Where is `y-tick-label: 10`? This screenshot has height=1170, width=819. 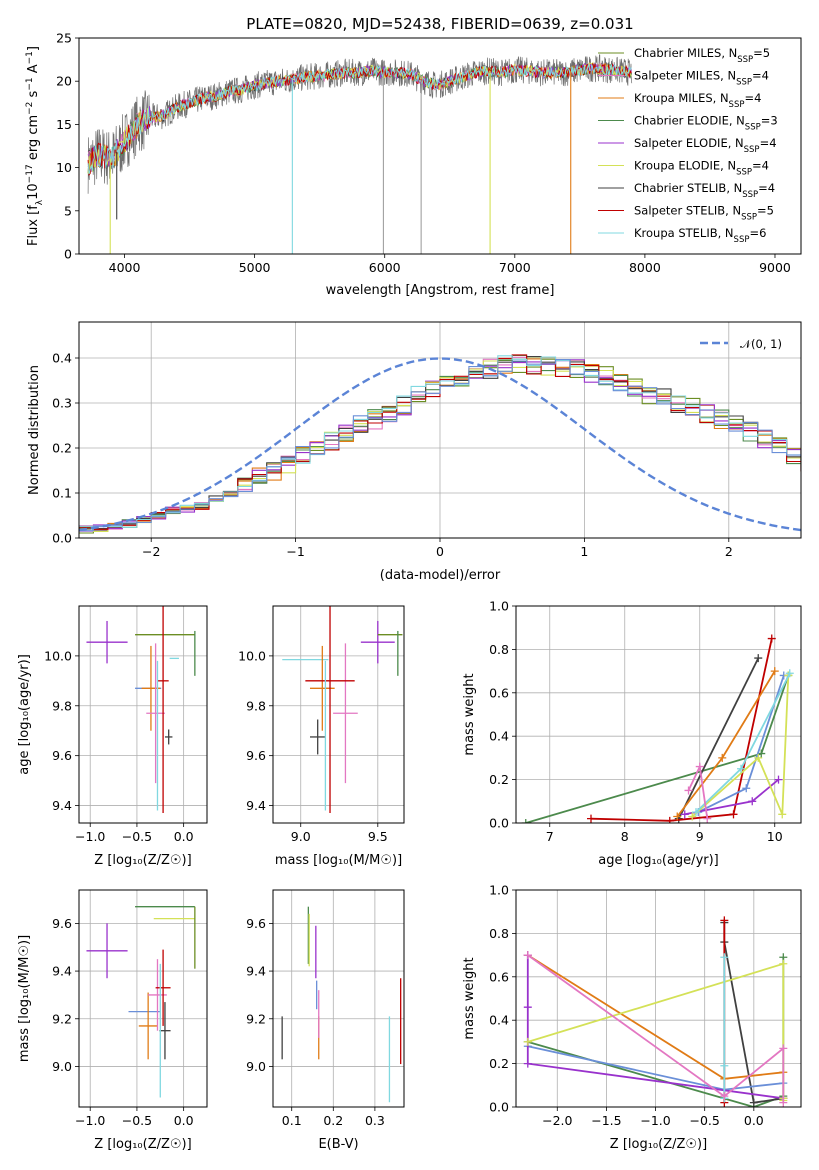
y-tick-label: 10 is located at coordinates (64, 167).